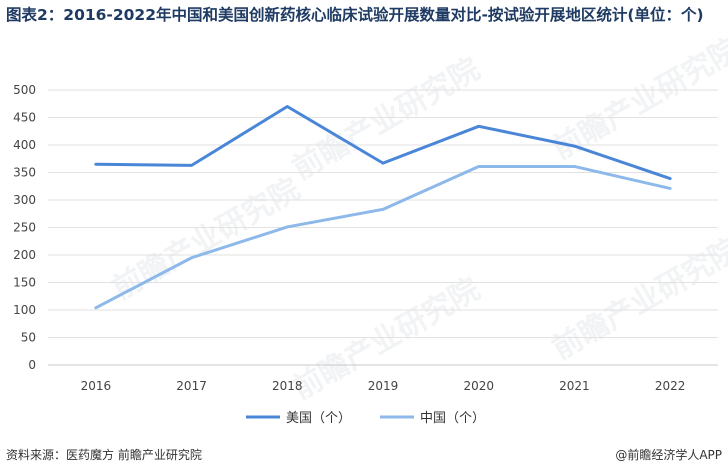 Image resolution: width=728 pixels, height=470 pixels. I want to click on y-tick-label: 150, so click(24, 283).